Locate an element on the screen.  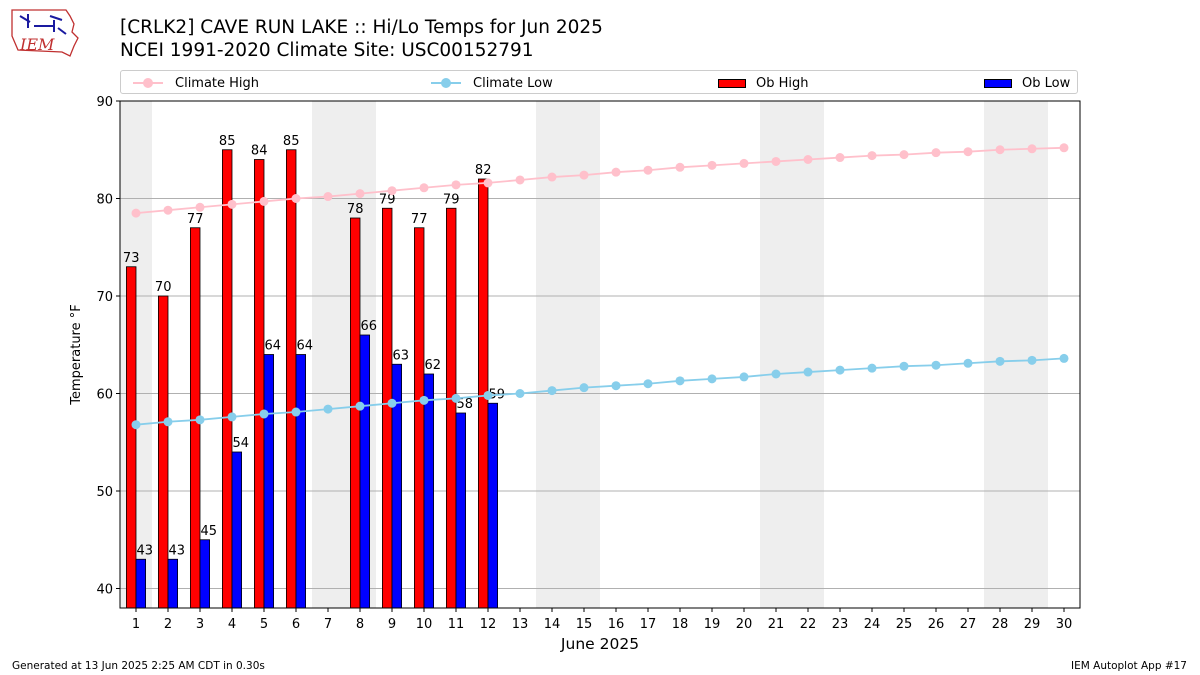
x-tick-label: 9 is located at coordinates (392, 624).